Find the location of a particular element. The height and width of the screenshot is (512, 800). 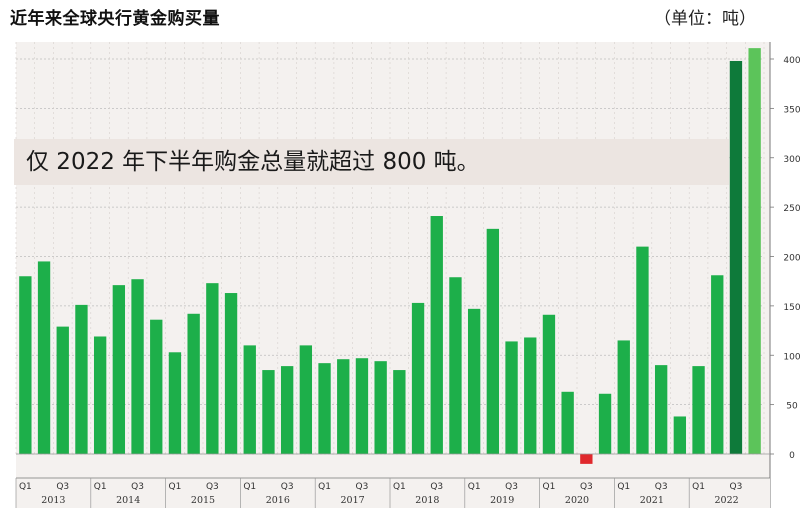

y-tick-label: 250 is located at coordinates (791, 209).